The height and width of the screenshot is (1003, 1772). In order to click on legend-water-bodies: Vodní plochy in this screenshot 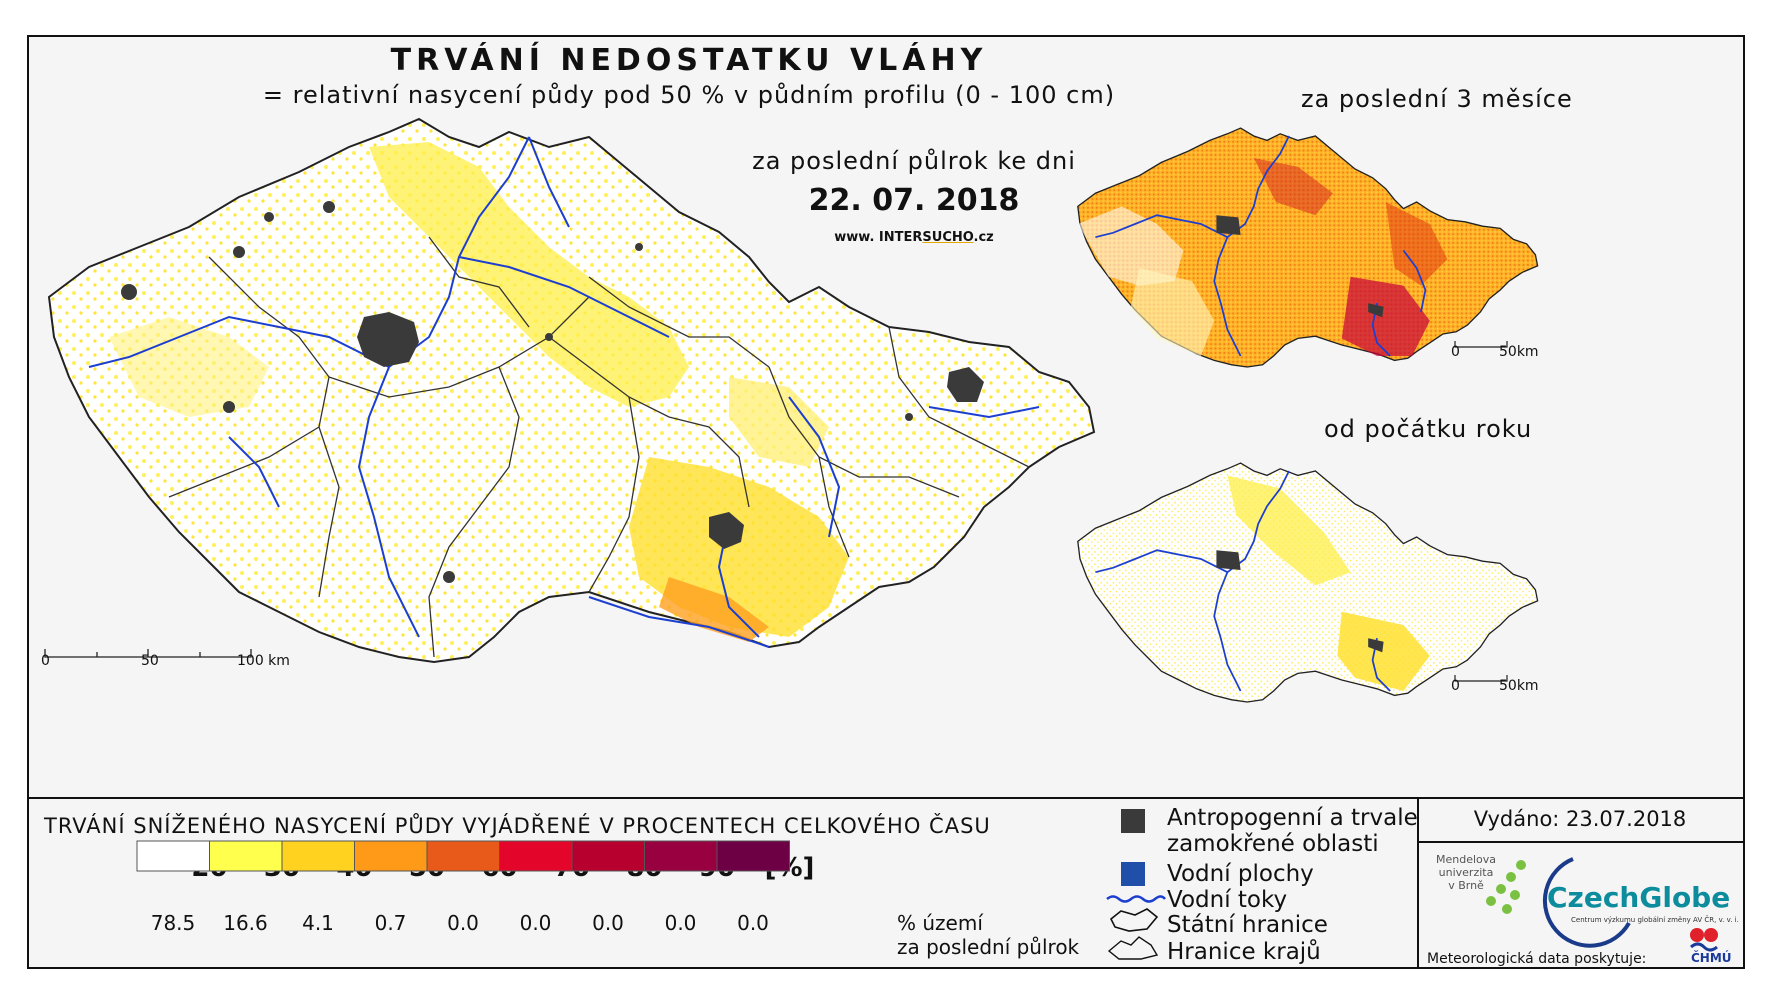, I will do `click(1240, 874)`.